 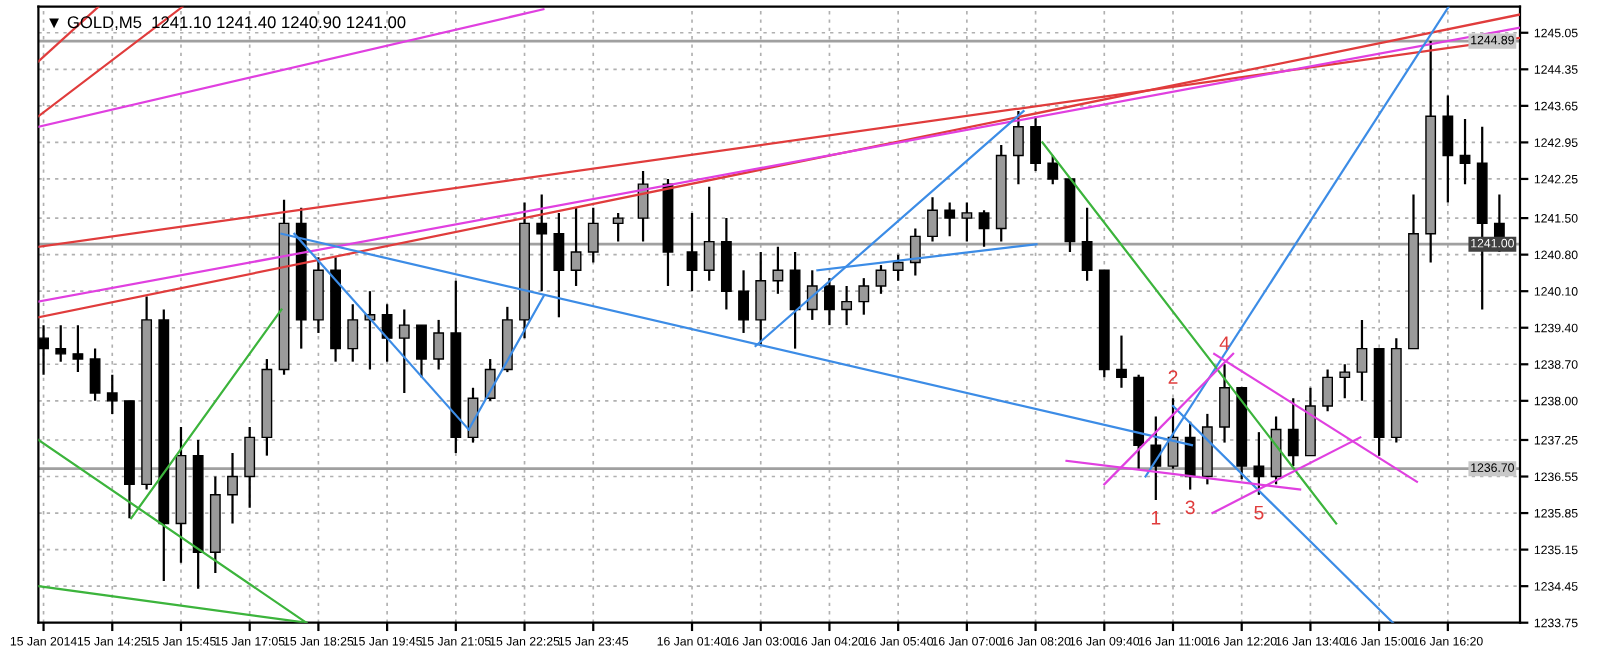 What do you see at coordinates (1259, 512) in the screenshot?
I see `annotation: 5` at bounding box center [1259, 512].